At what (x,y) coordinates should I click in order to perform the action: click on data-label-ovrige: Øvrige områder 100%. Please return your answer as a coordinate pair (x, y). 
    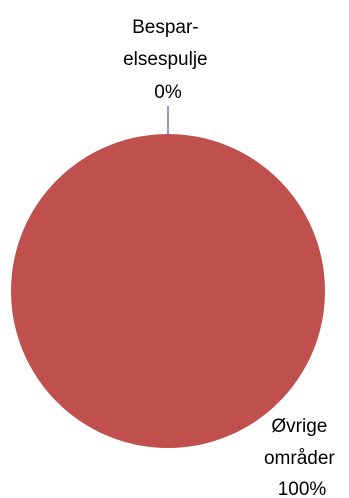
    Looking at the image, I should click on (302, 457).